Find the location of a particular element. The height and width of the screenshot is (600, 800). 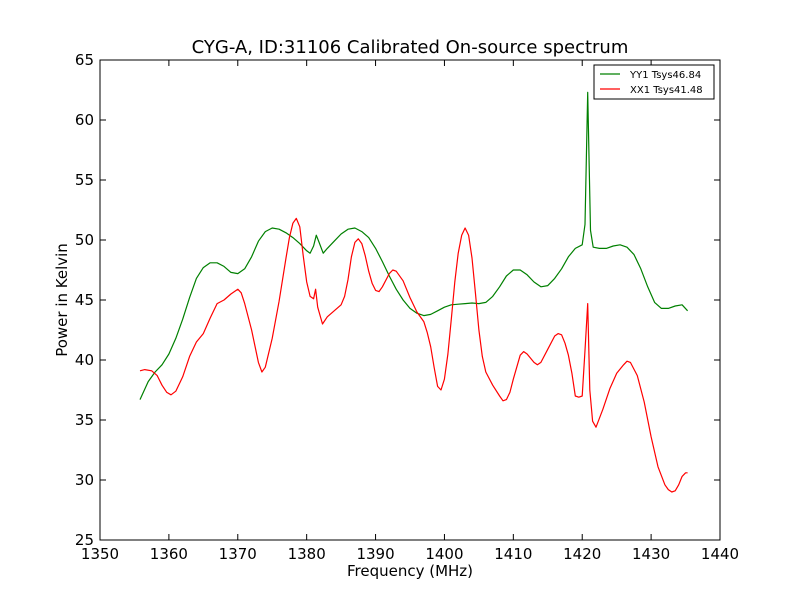

y-tick-label: 30 is located at coordinates (84, 480).